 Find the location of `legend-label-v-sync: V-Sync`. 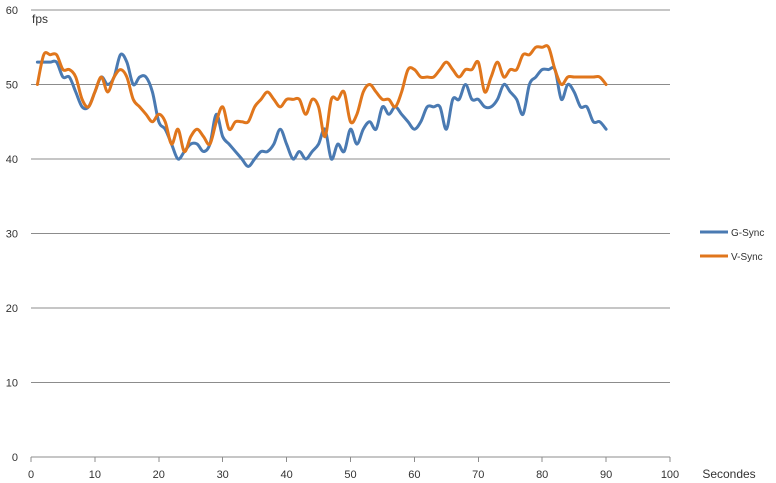

legend-label-v-sync: V-Sync is located at coordinates (747, 257).